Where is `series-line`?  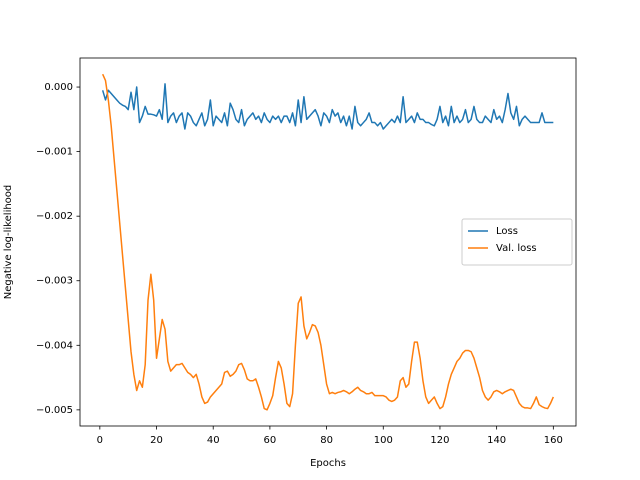 series-line is located at coordinates (327, 106).